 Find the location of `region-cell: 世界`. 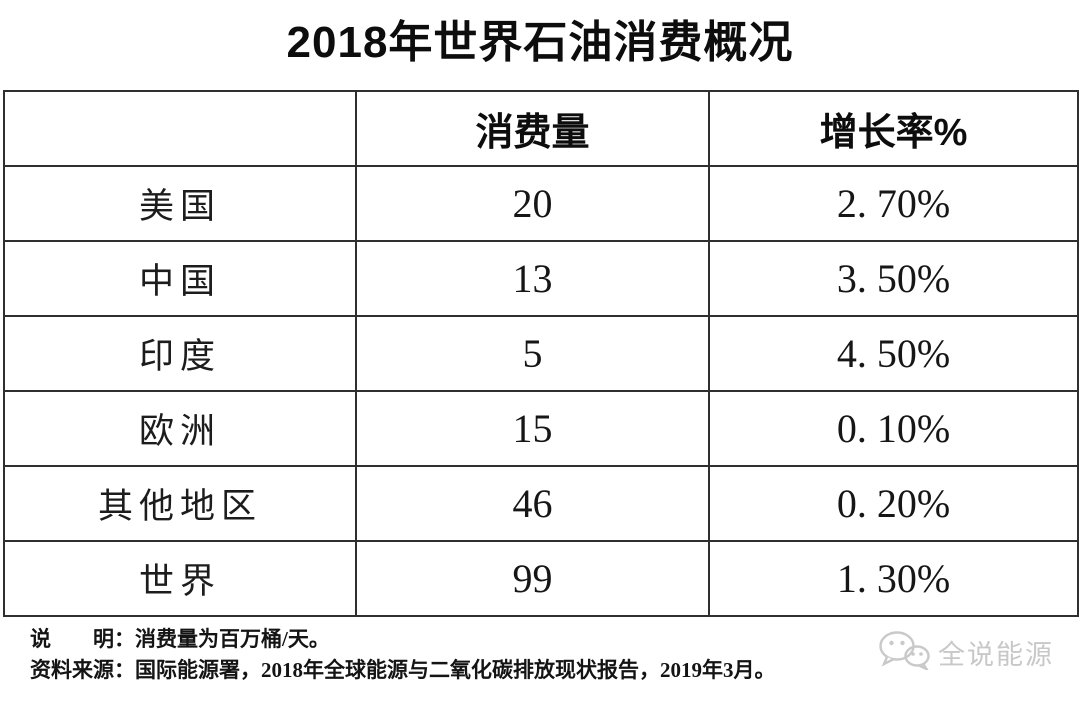

region-cell: 世界 is located at coordinates (180, 578).